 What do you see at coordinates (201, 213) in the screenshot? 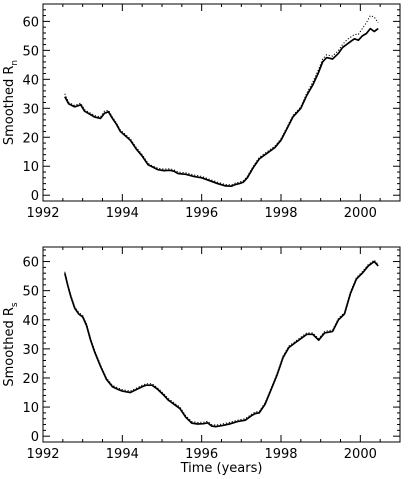
I see `top-x-tick-label: 1996` at bounding box center [201, 213].